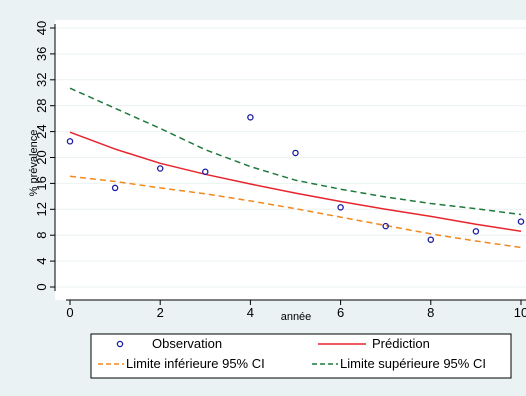  I want to click on y-tick-label: 4, so click(41, 260).